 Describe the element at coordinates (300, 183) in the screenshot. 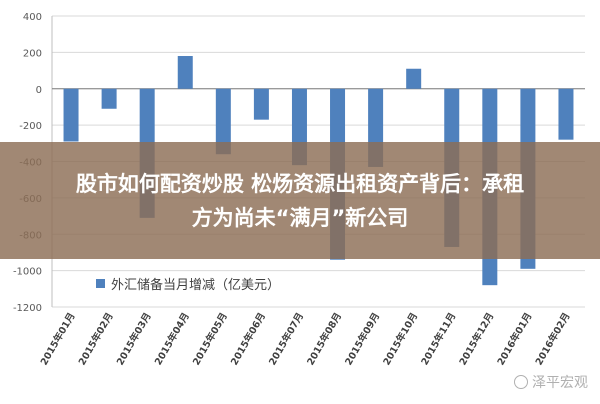

I see `article-title-line-1: 股市如何配资炒股 松炀资源出租资产背后：承租` at that location.